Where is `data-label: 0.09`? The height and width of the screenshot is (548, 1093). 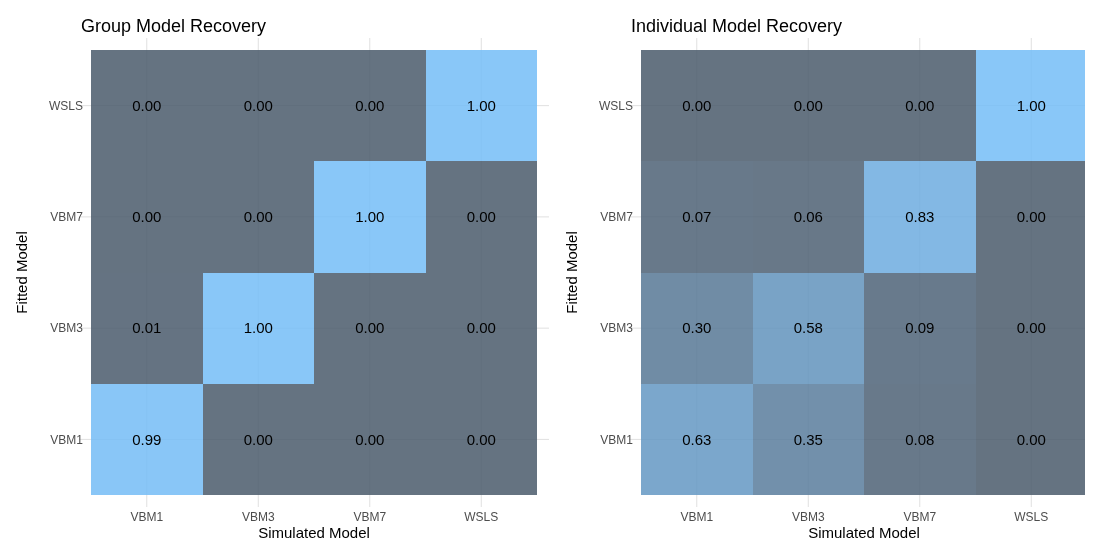
data-label: 0.09 is located at coordinates (920, 328).